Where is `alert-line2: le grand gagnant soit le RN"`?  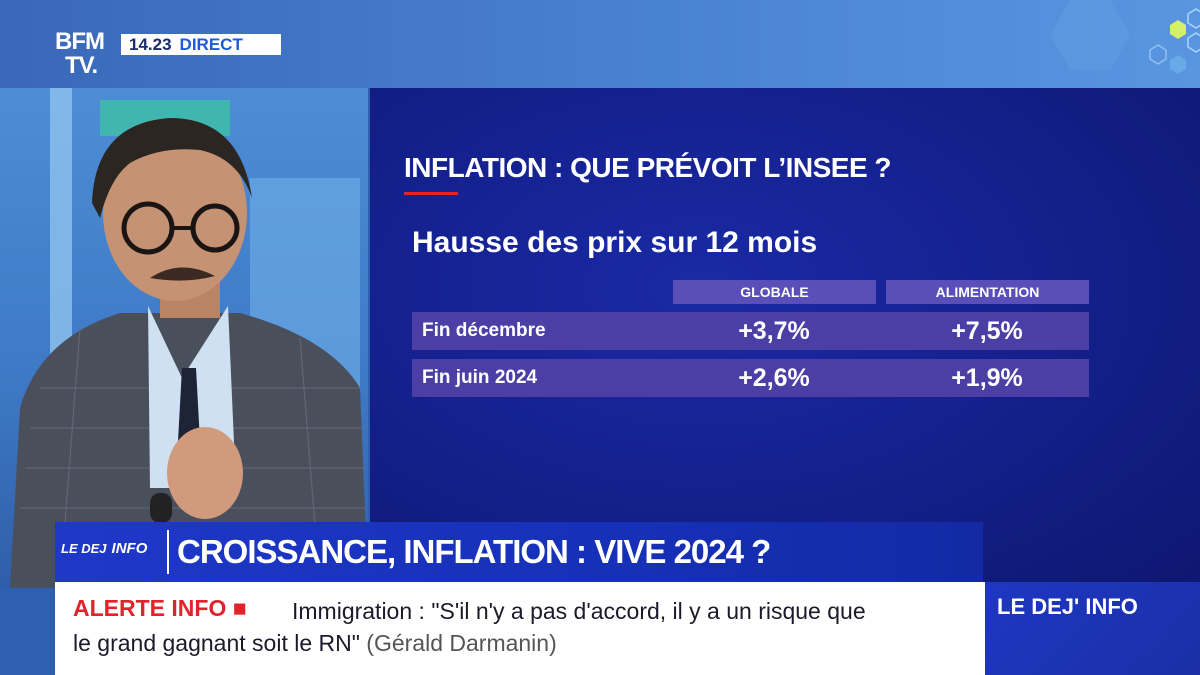
alert-line2: le grand gagnant soit le RN" is located at coordinates (216, 643).